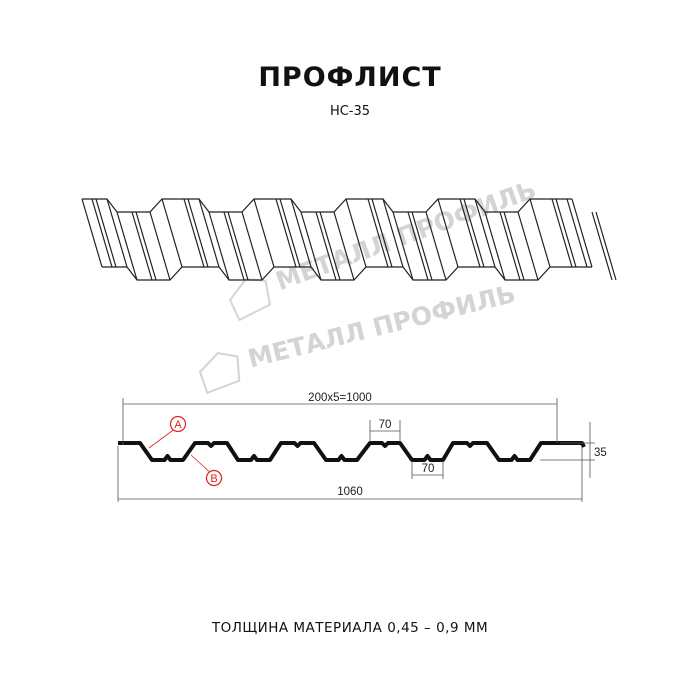 The width and height of the screenshot is (700, 700). I want to click on dim-bottom-flat-label: 70, so click(428, 469).